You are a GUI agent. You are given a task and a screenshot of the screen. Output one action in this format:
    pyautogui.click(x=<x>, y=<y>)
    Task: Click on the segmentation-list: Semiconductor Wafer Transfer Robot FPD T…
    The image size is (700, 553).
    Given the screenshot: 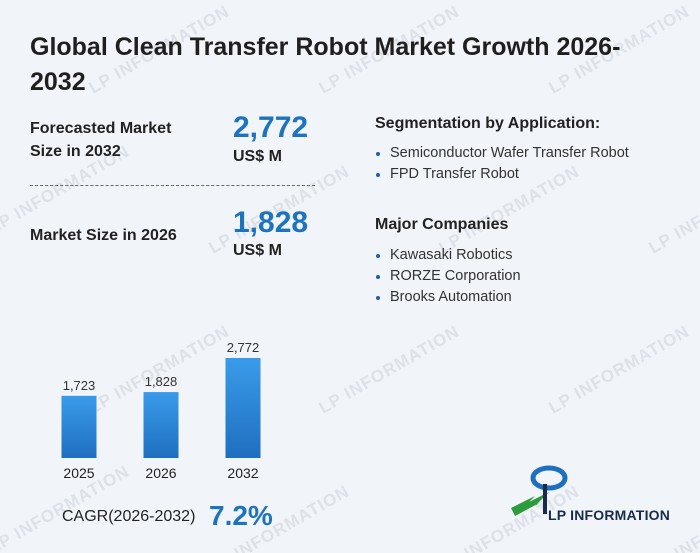 What is the action you would take?
    pyautogui.click(x=502, y=164)
    